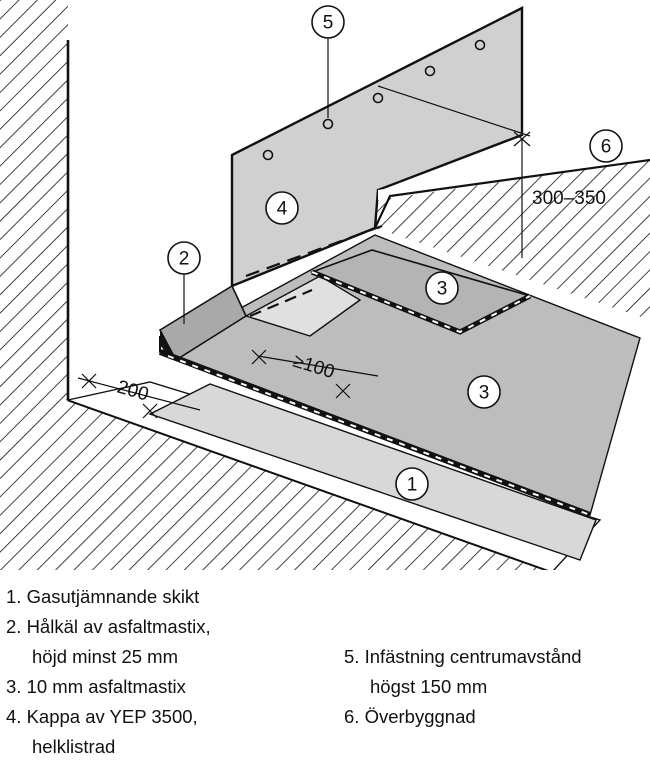  I want to click on overbuilding-hatch, so click(512, 240).